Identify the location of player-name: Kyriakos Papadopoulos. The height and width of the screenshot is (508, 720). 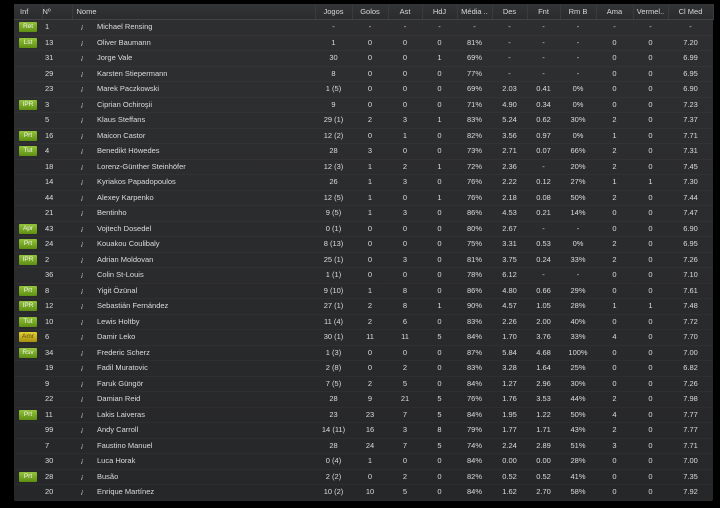
(136, 182).